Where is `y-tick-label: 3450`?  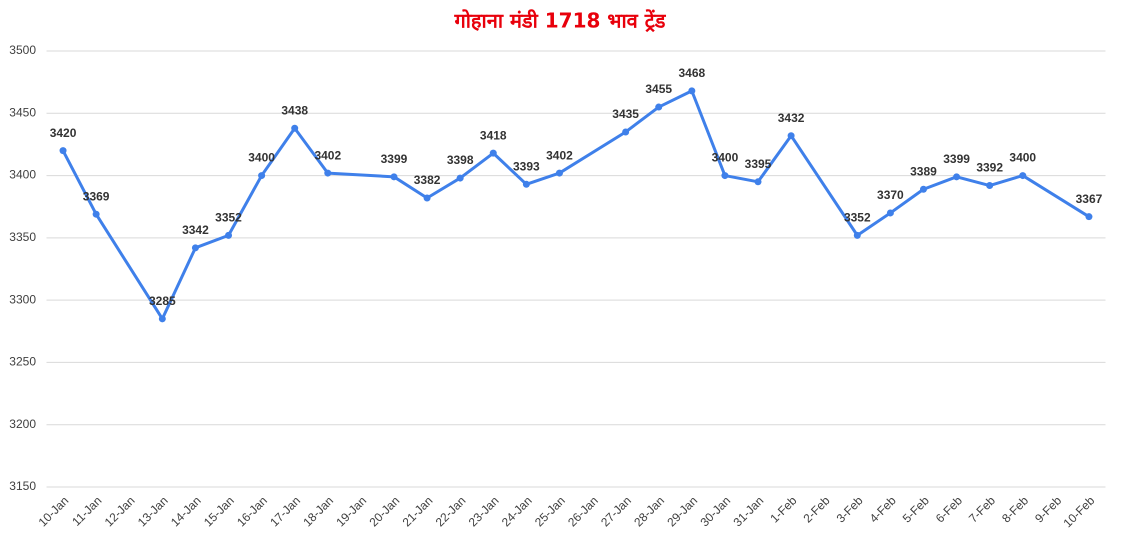
y-tick-label: 3450 is located at coordinates (22, 112).